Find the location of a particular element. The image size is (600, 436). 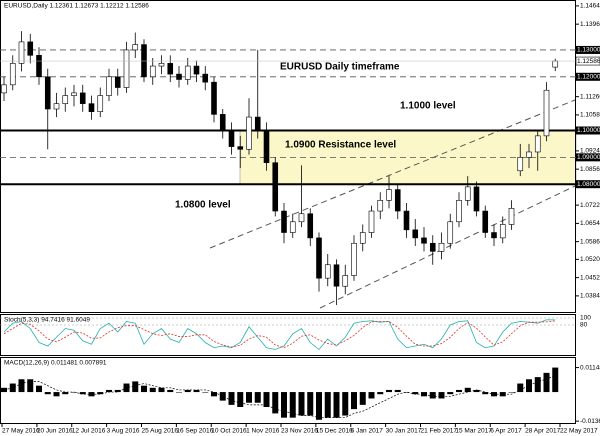

x-tick-label: 21 Feb 2017 is located at coordinates (439, 431).